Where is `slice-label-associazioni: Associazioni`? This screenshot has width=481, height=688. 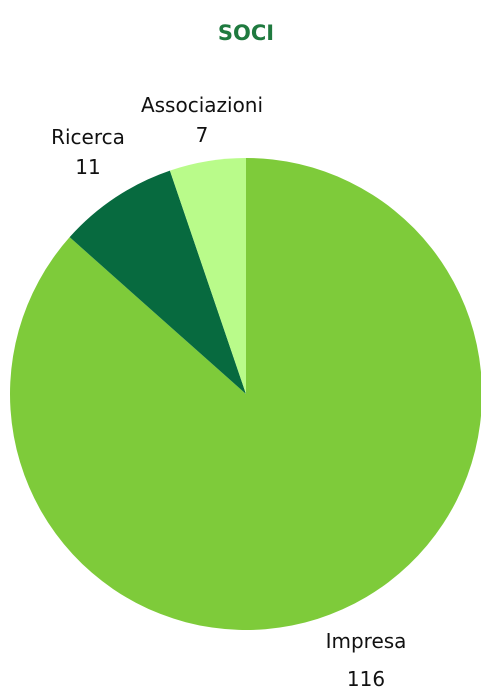 slice-label-associazioni: Associazioni is located at coordinates (202, 105).